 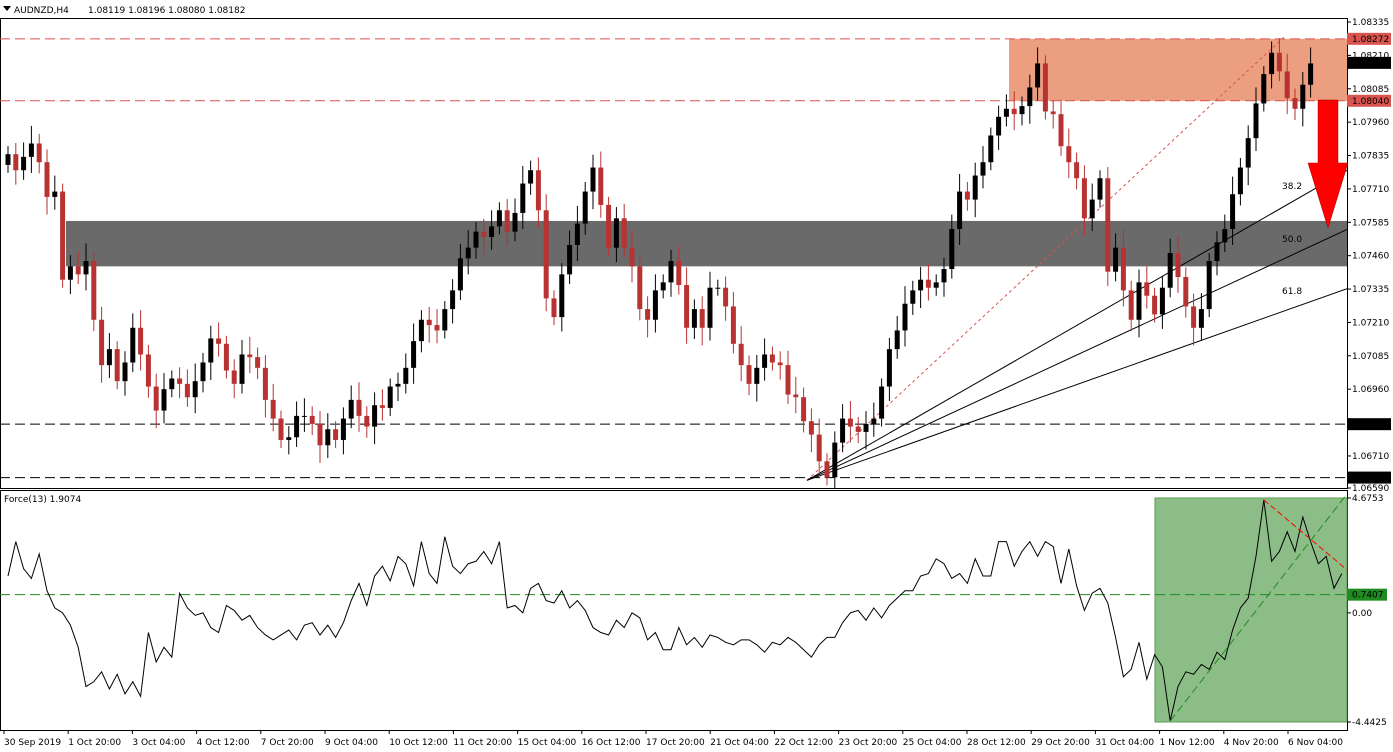 I want to click on time-tick-label: 29 Oct 20:00, so click(x=1060, y=743).